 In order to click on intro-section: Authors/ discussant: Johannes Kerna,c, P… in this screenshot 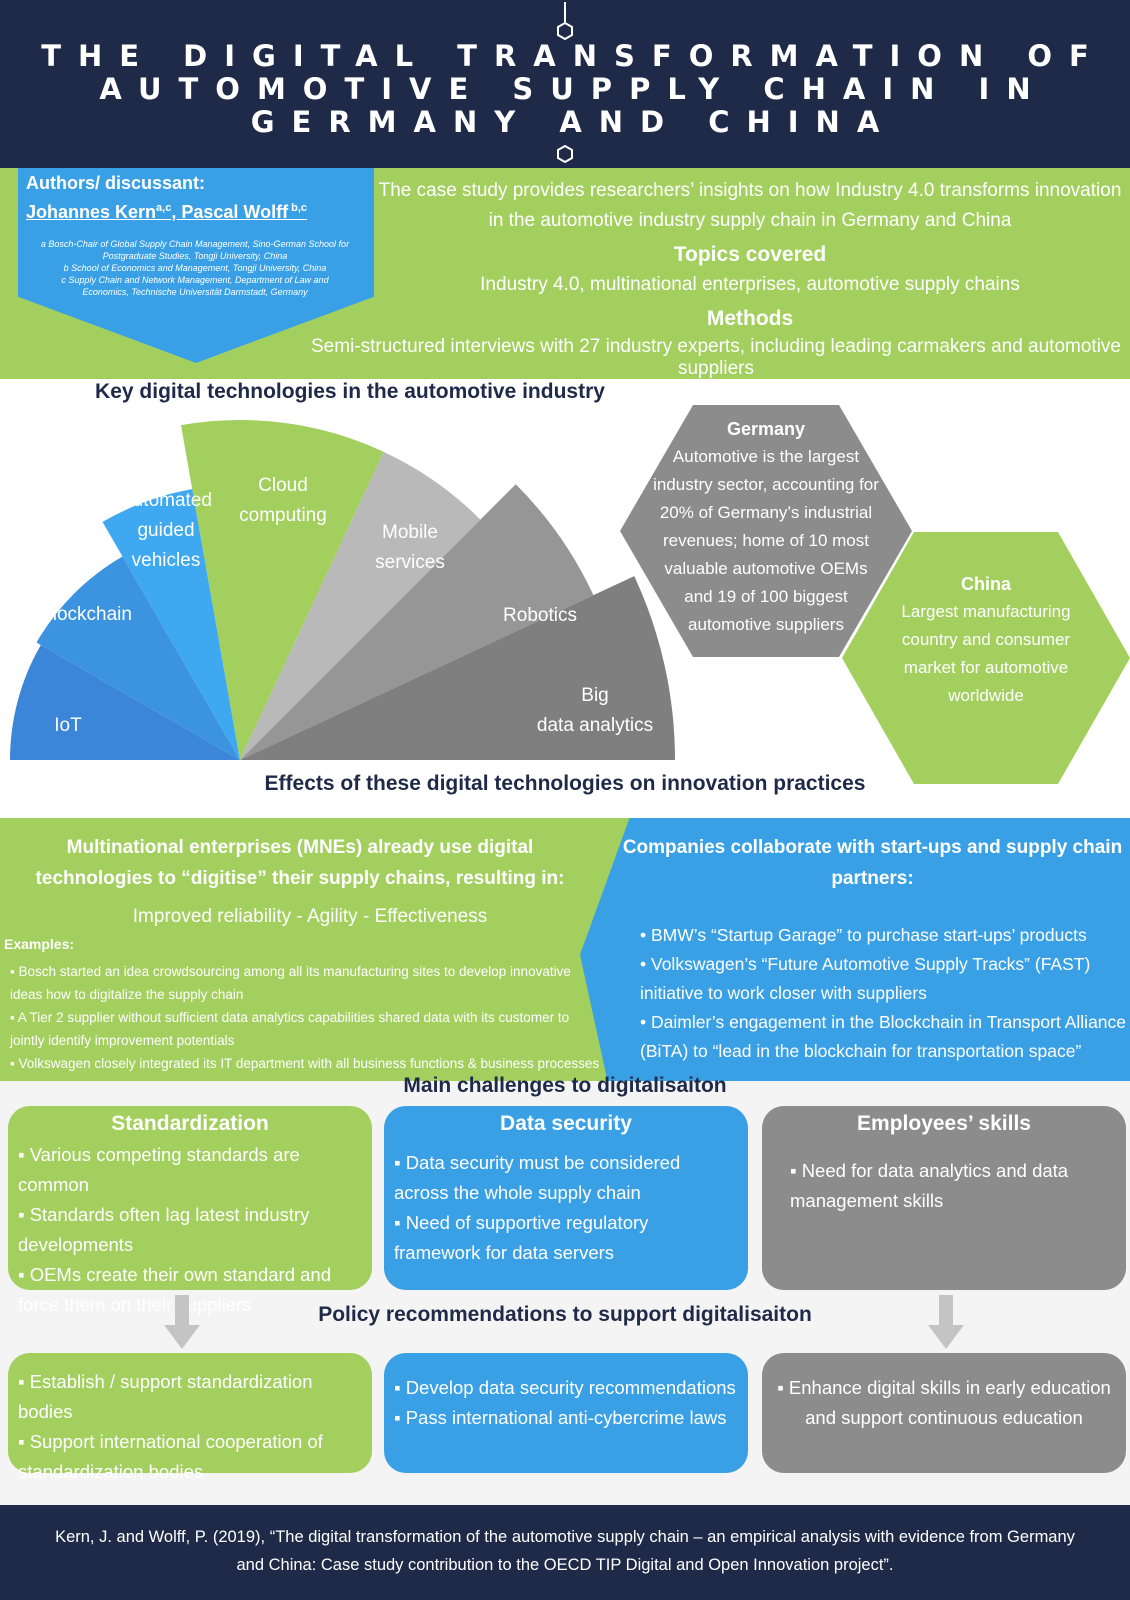, I will do `click(565, 273)`.